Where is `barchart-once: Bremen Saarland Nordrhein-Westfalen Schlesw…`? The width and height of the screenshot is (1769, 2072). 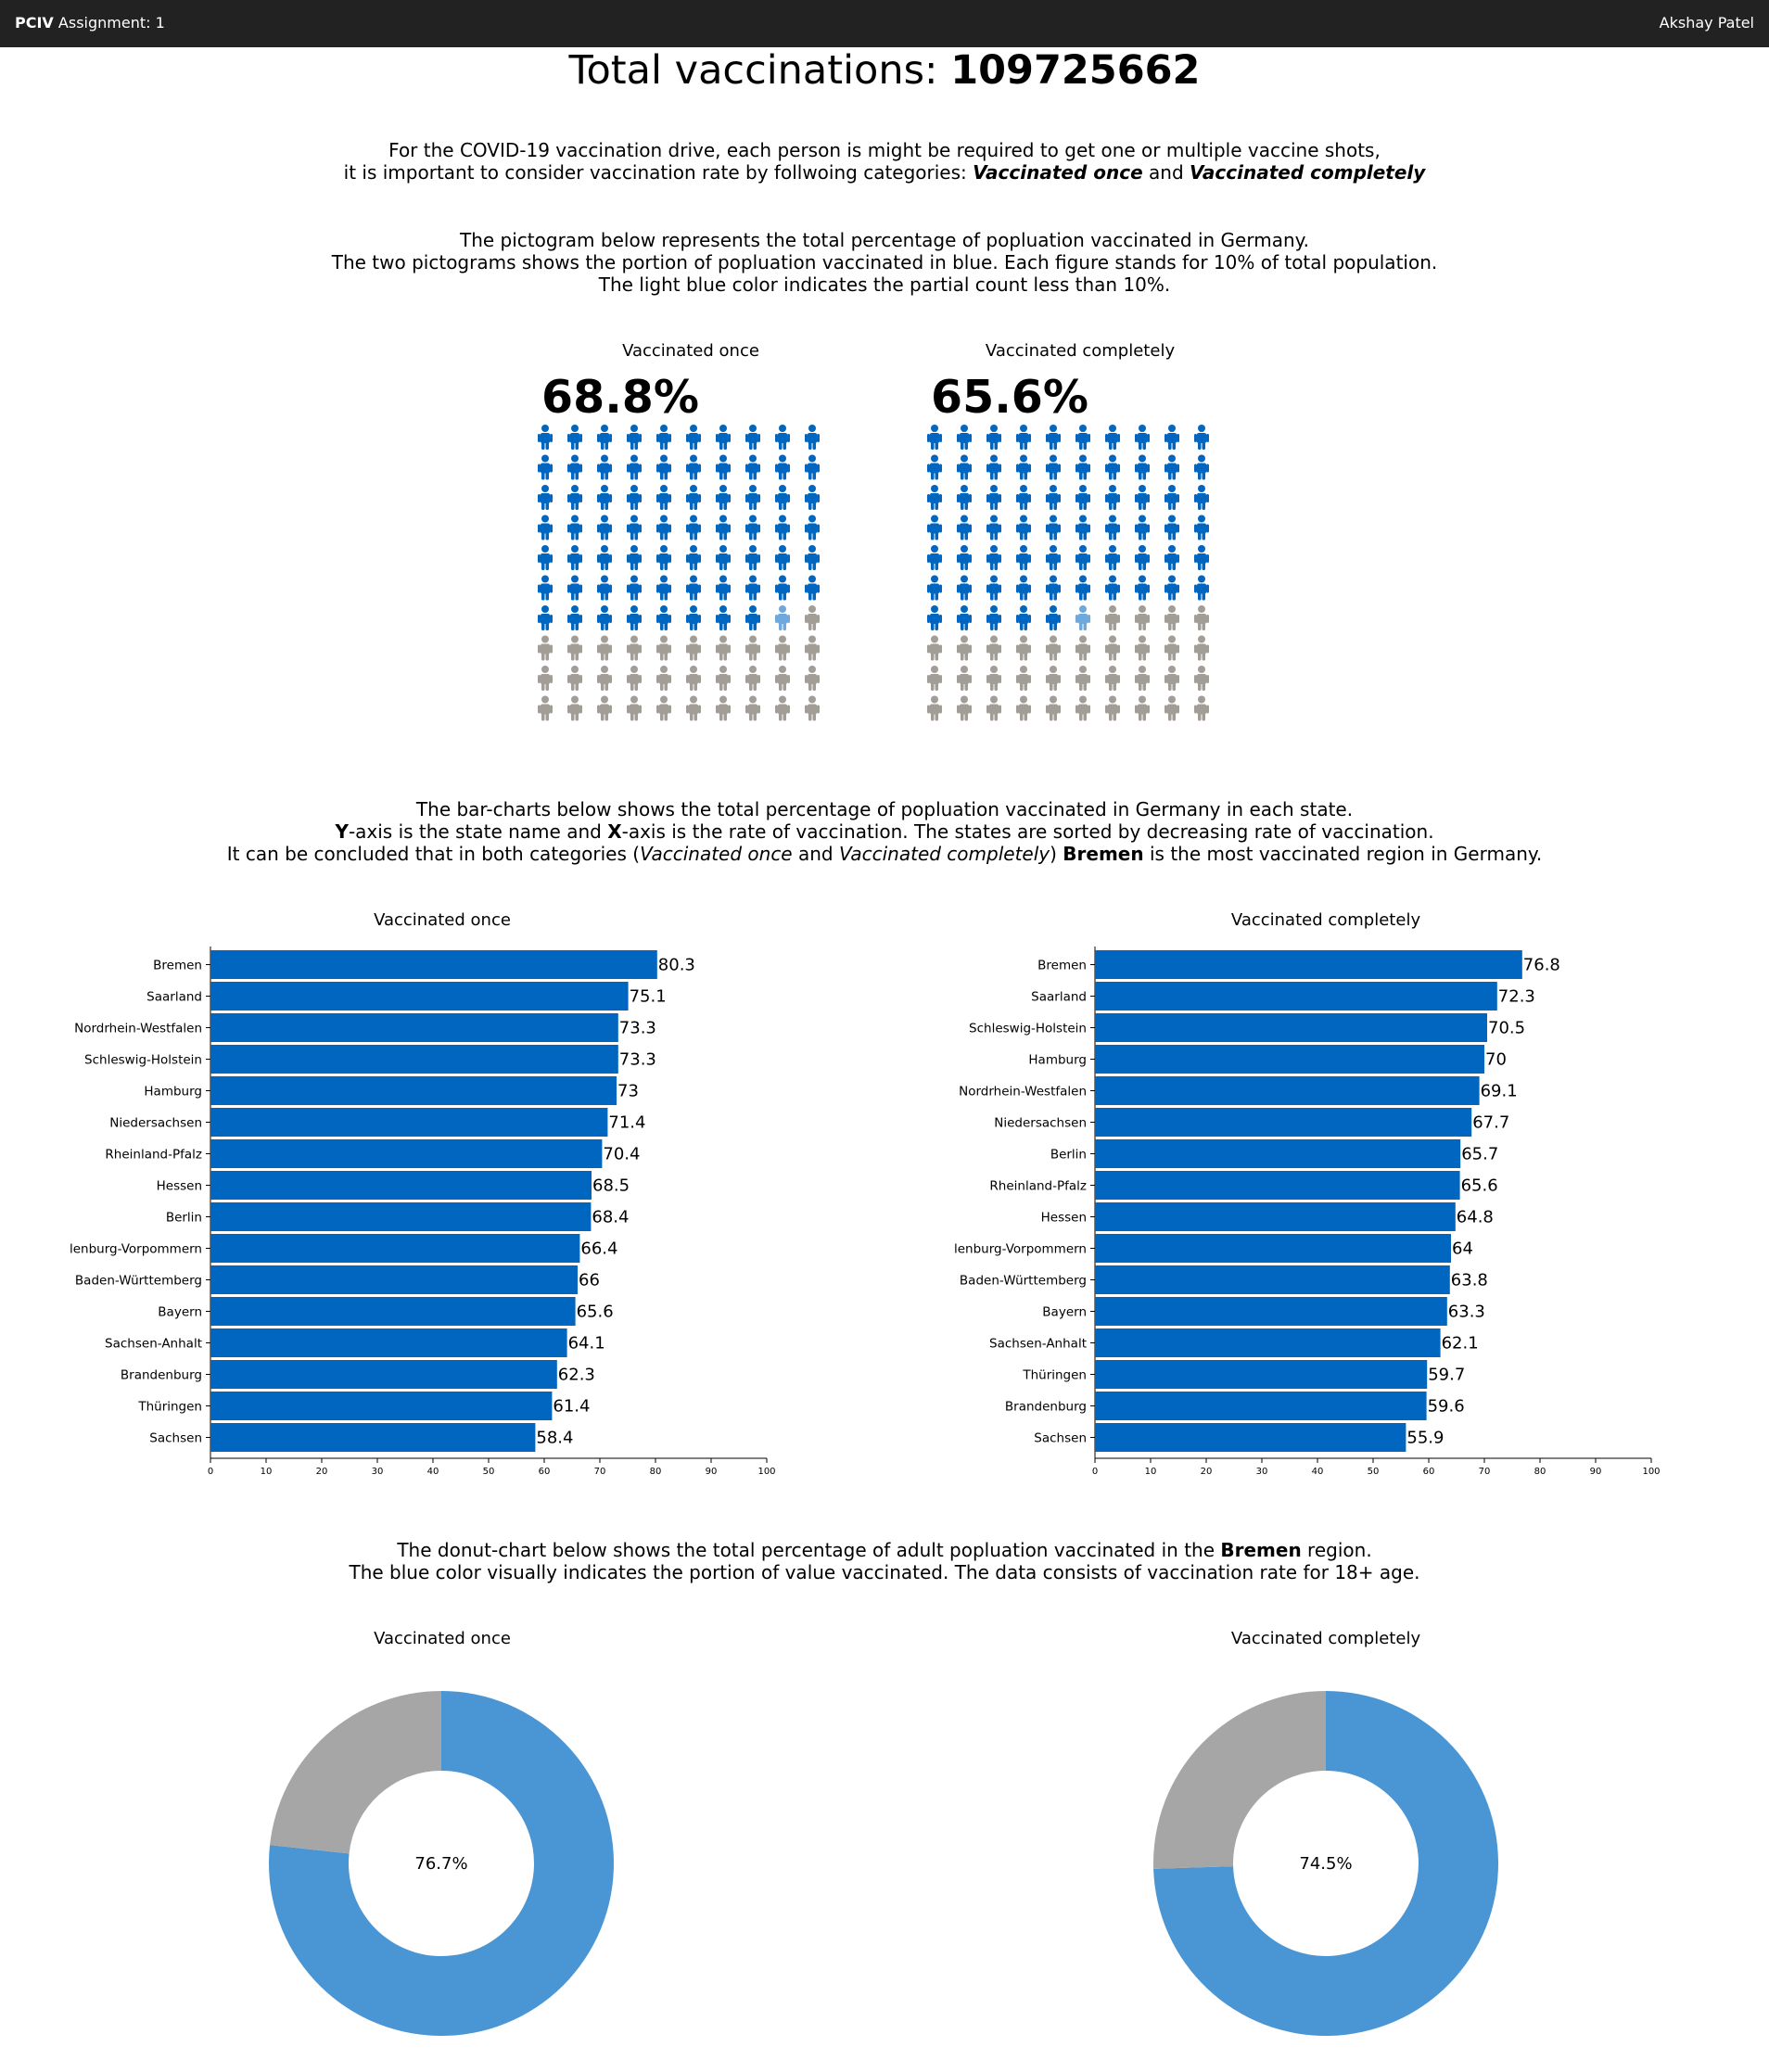 barchart-once: Bremen Saarland Nordrhein-Westfalen Schlesw… is located at coordinates (423, 1212).